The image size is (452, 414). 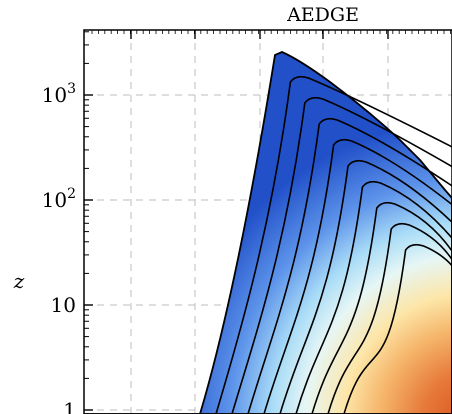 I want to click on y-tick-label: 10, so click(x=63, y=305).